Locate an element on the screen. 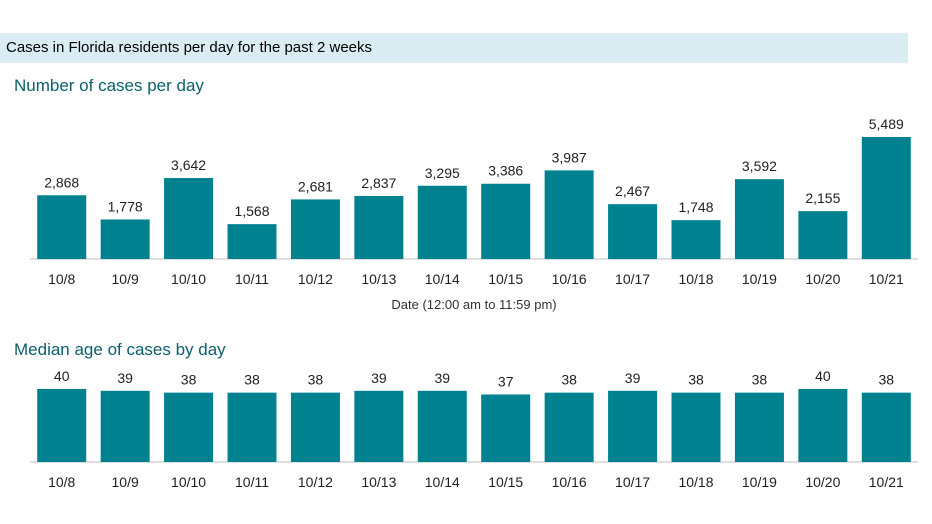 Image resolution: width=932 pixels, height=524 pixels. cases-value-label: 3,592 is located at coordinates (759, 166).